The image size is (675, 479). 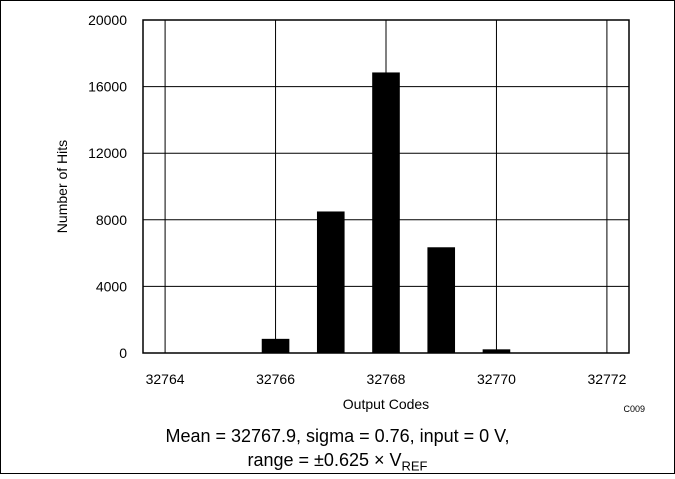 What do you see at coordinates (107, 87) in the screenshot?
I see `y-tick-label: 16000` at bounding box center [107, 87].